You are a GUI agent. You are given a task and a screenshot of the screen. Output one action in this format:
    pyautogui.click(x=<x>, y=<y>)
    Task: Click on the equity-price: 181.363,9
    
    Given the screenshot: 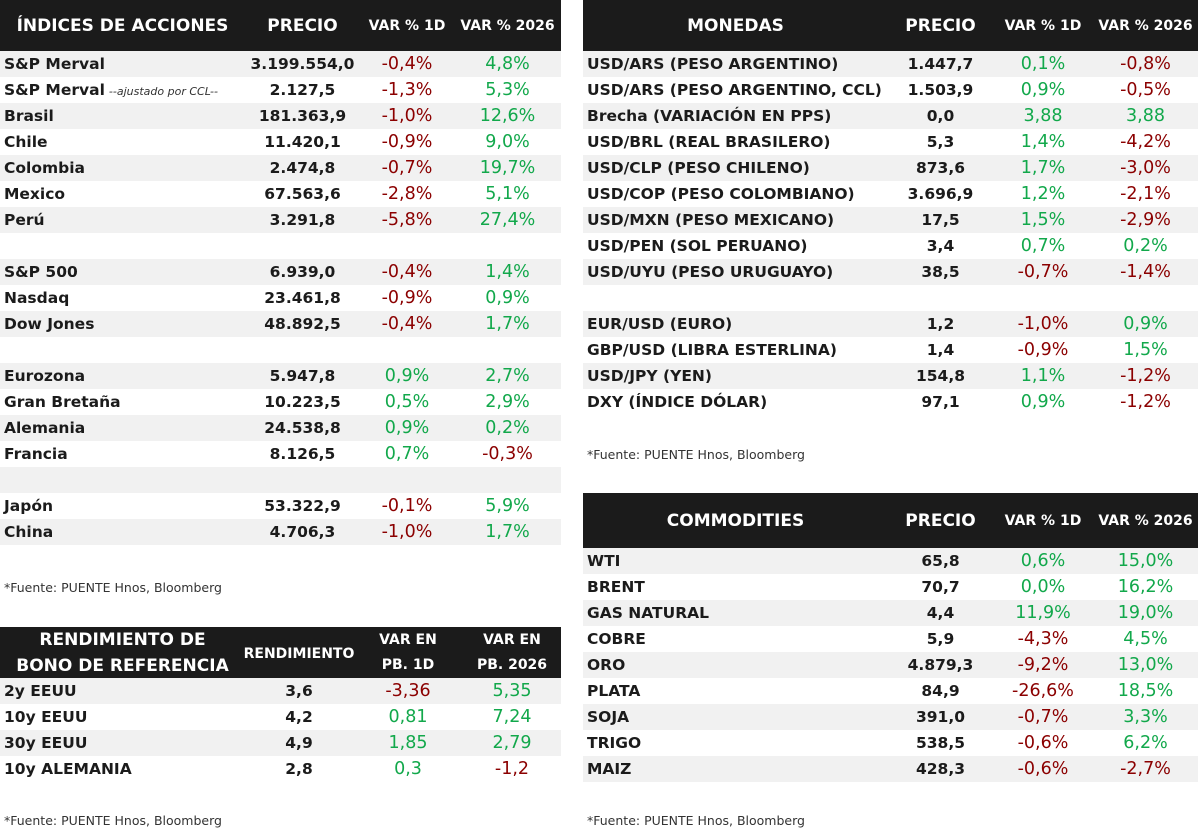 What is the action you would take?
    pyautogui.click(x=302, y=116)
    